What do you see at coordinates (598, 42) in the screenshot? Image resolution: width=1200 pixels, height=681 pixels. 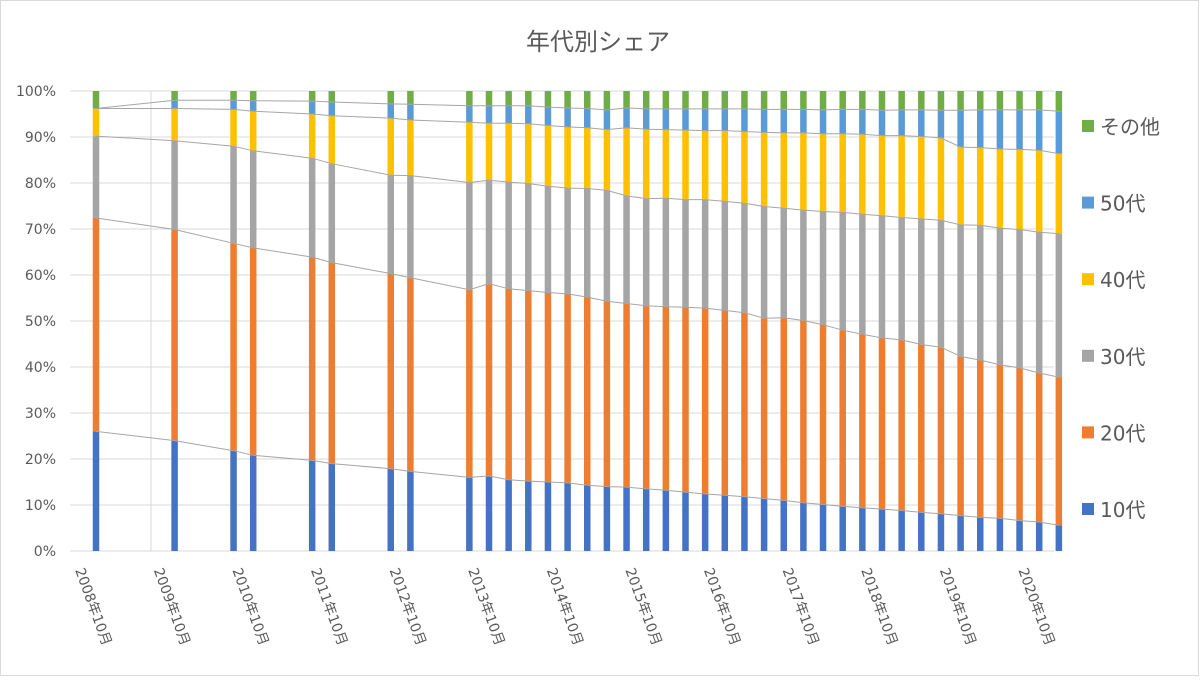 I see `chart-title: 年代別シェア` at bounding box center [598, 42].